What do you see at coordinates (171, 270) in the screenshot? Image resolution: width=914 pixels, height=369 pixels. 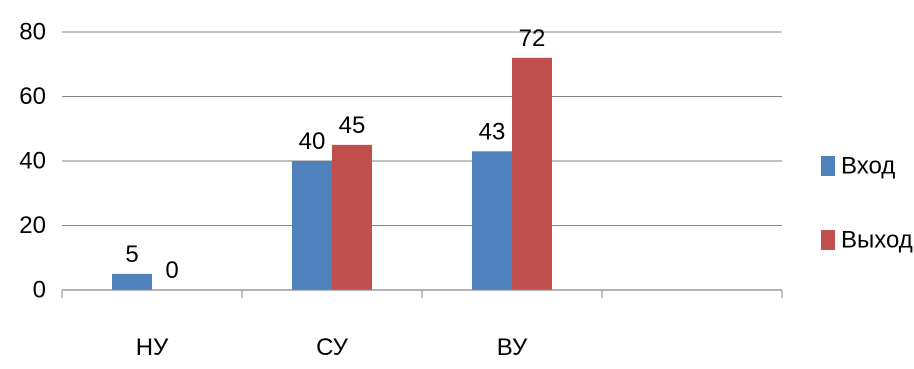 I see `data-label: 0` at bounding box center [171, 270].